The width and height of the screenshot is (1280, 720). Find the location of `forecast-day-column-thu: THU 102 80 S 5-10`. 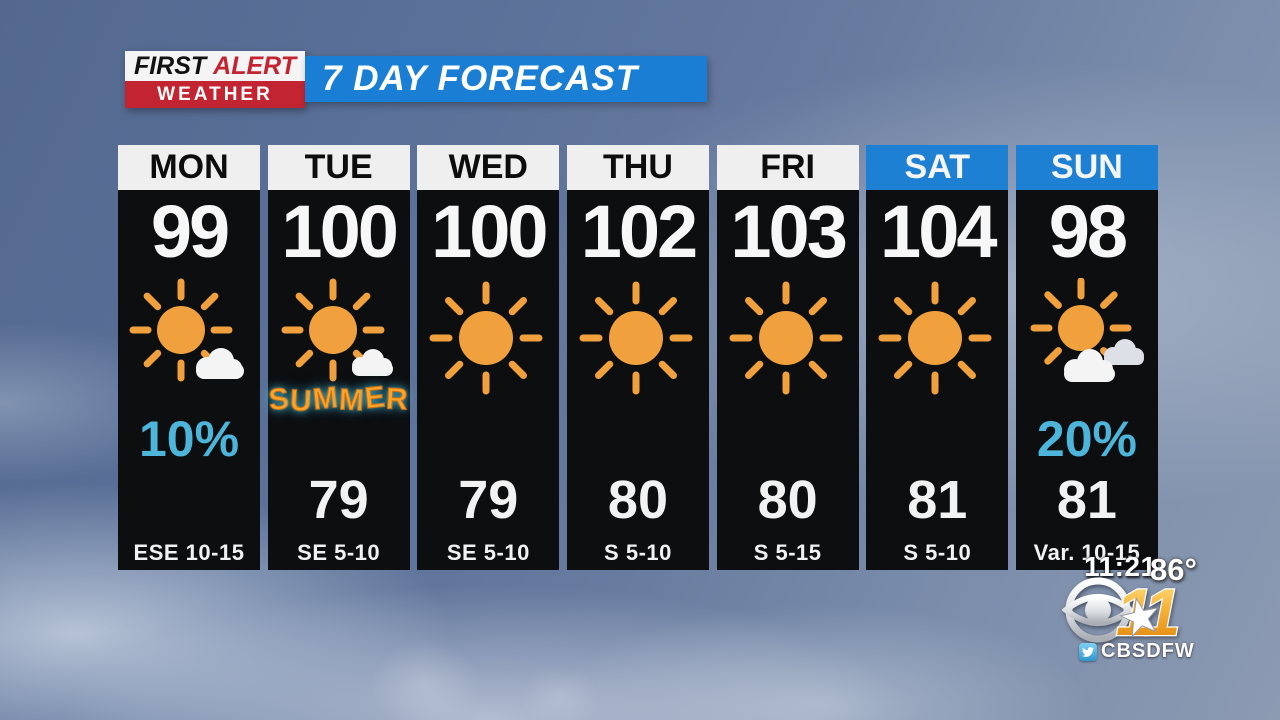

forecast-day-column-thu: THU 102 80 S 5-10 is located at coordinates (637, 357).